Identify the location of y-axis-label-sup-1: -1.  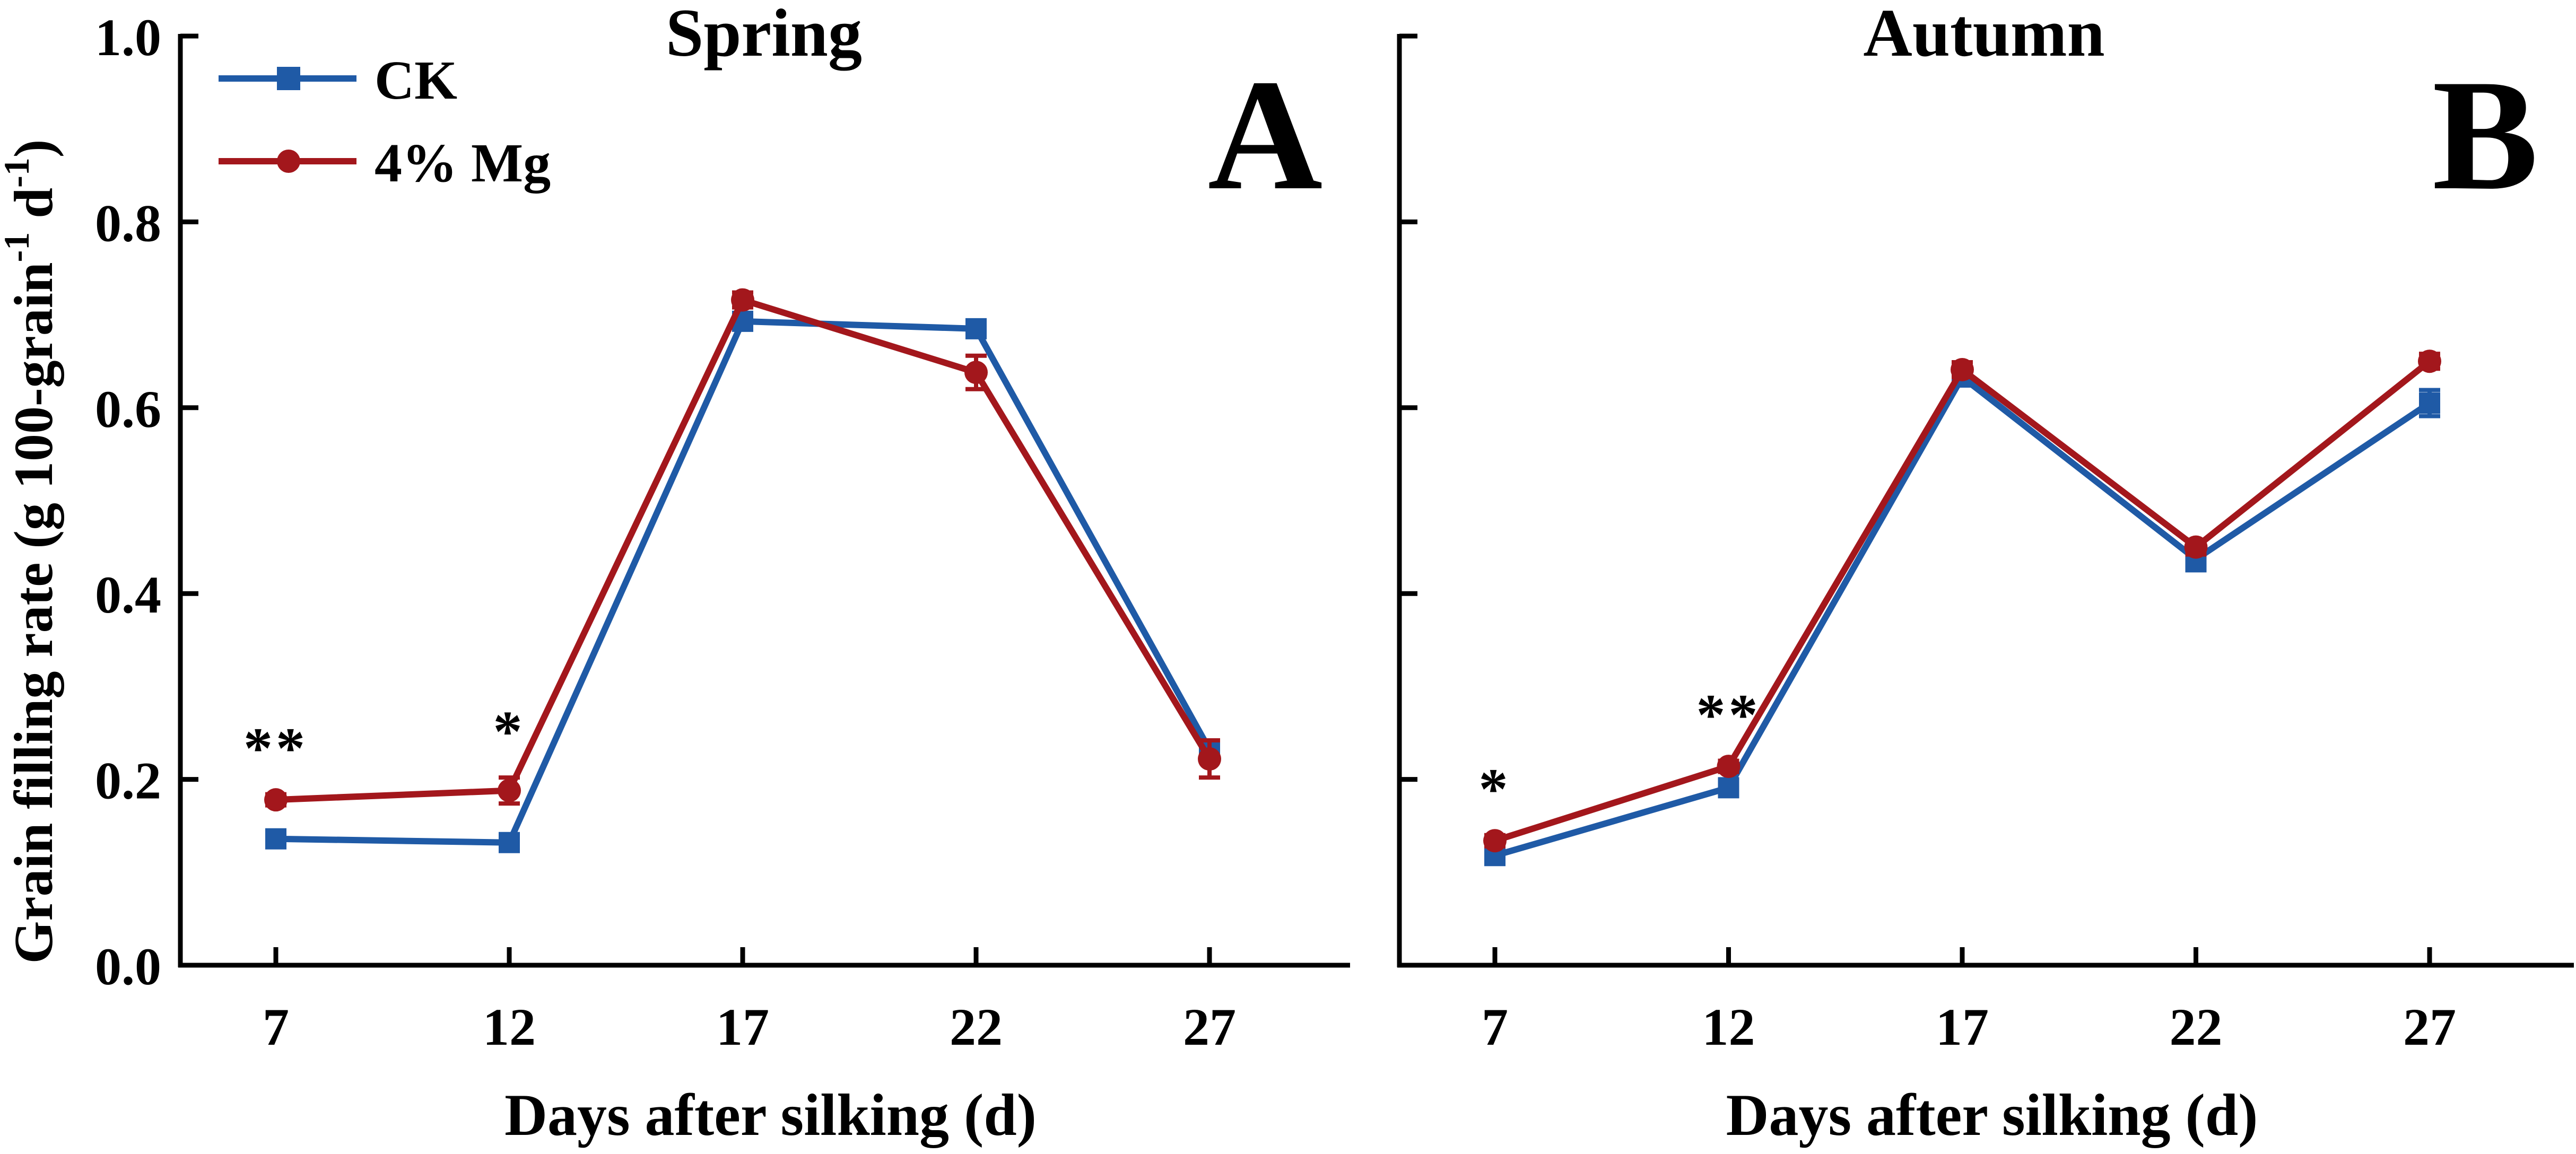
(18, 247).